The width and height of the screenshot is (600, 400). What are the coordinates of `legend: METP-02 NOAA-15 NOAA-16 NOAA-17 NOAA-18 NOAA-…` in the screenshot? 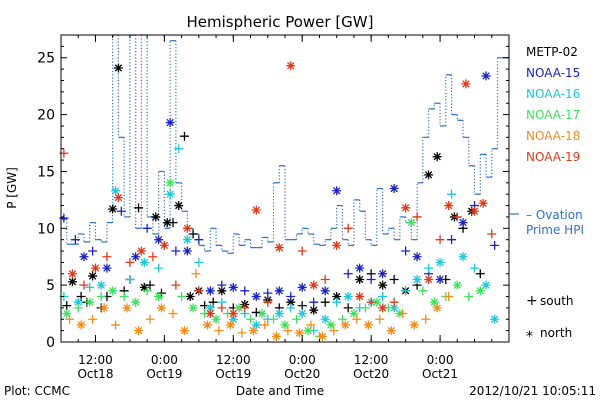 It's located at (553, 104).